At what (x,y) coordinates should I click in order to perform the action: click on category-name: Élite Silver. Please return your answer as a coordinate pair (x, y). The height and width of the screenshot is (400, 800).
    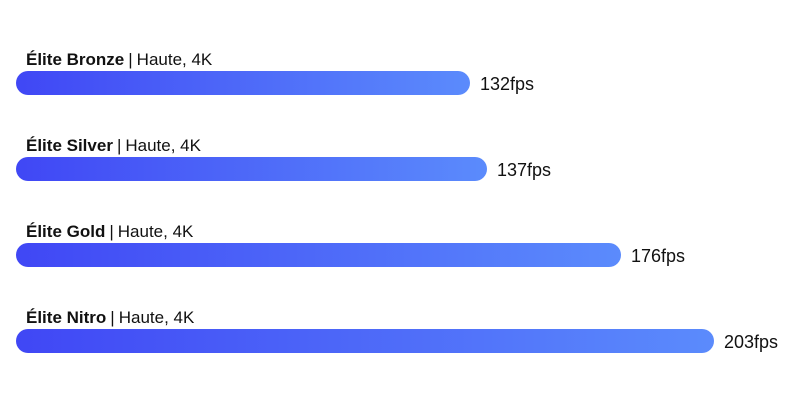
    Looking at the image, I should click on (69, 145).